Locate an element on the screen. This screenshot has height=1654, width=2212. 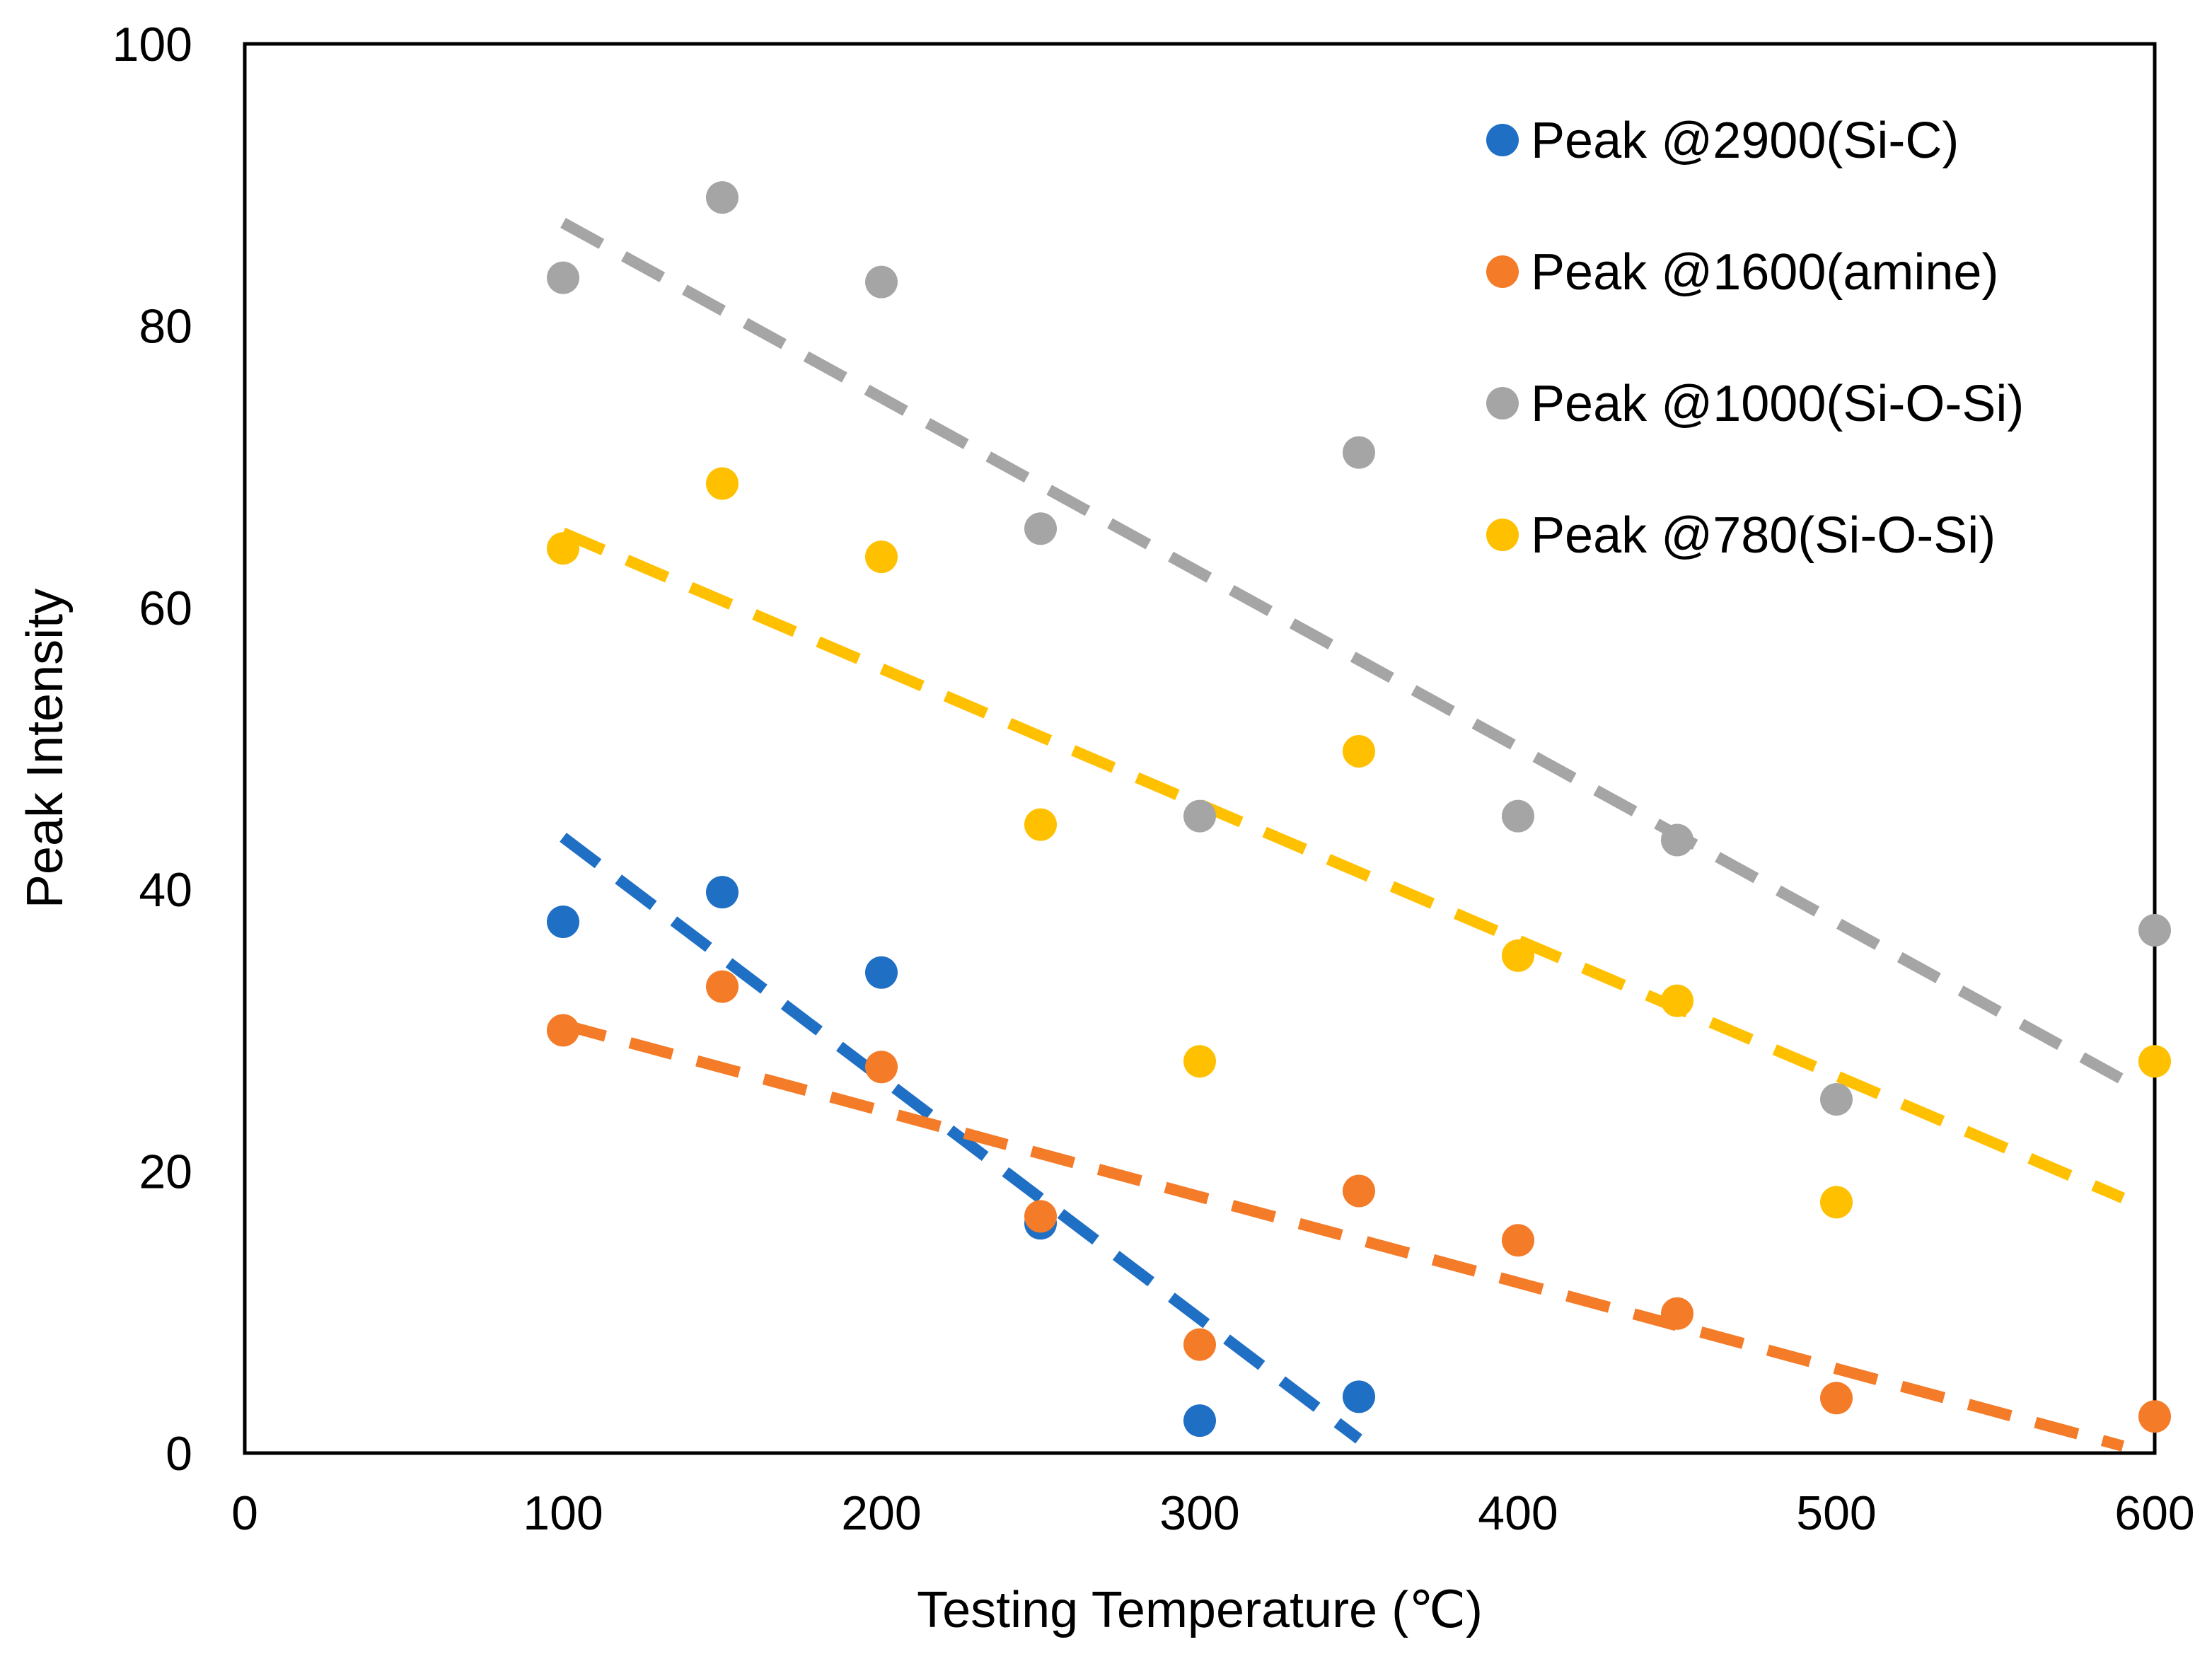
legend-label: Peak @1600(amine) is located at coordinates (1764, 272).